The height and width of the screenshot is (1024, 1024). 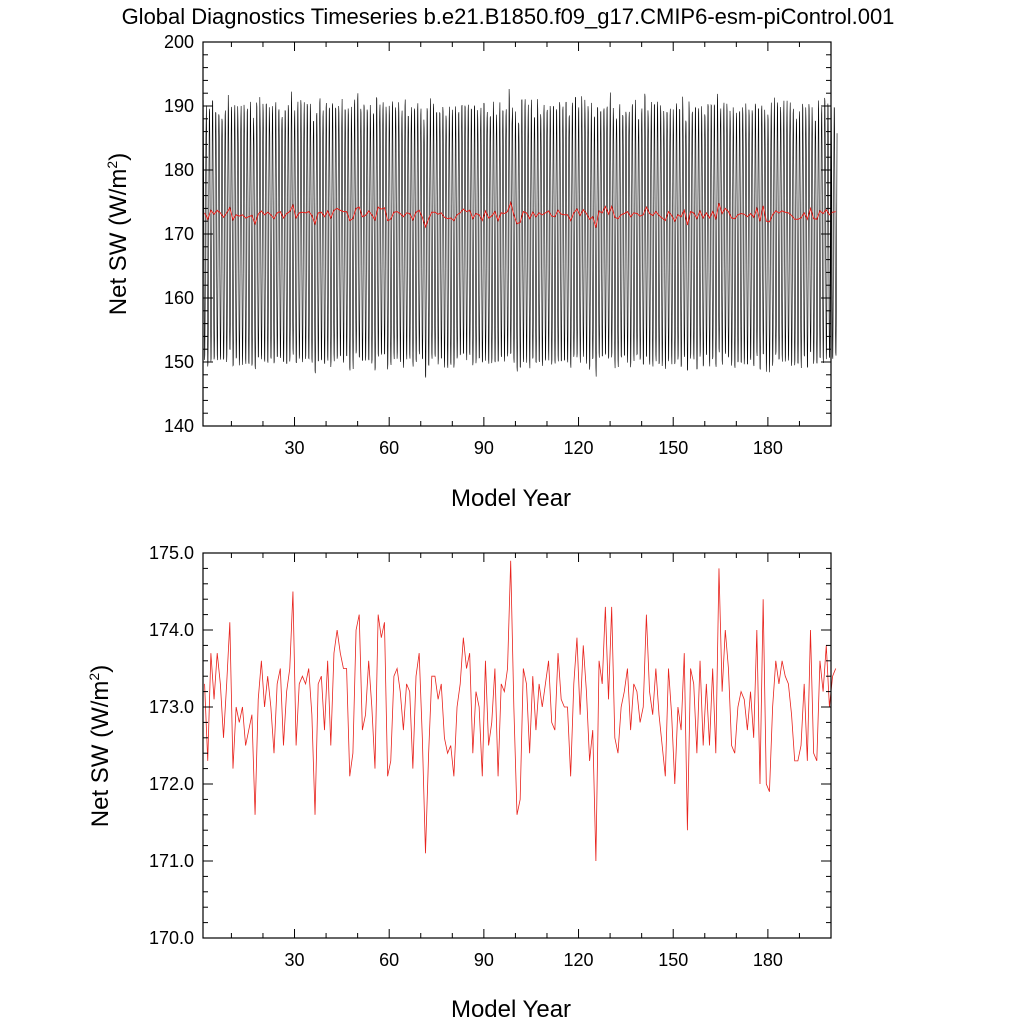 I want to click on top-x-tick-label: 30, so click(x=295, y=448).